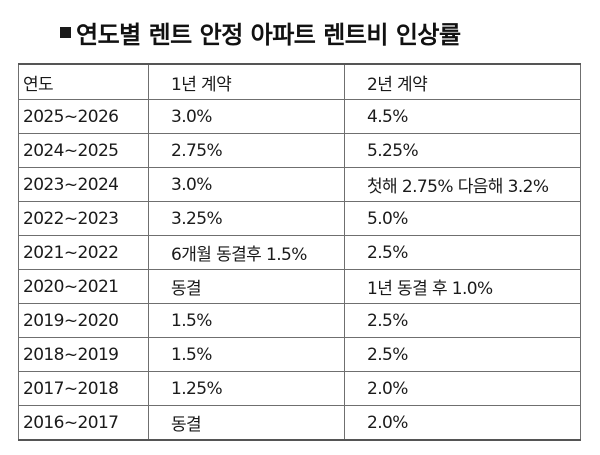 The image size is (600, 455). Describe the element at coordinates (246, 388) in the screenshot. I see `cell-one-year-rate: 1.25%` at that location.